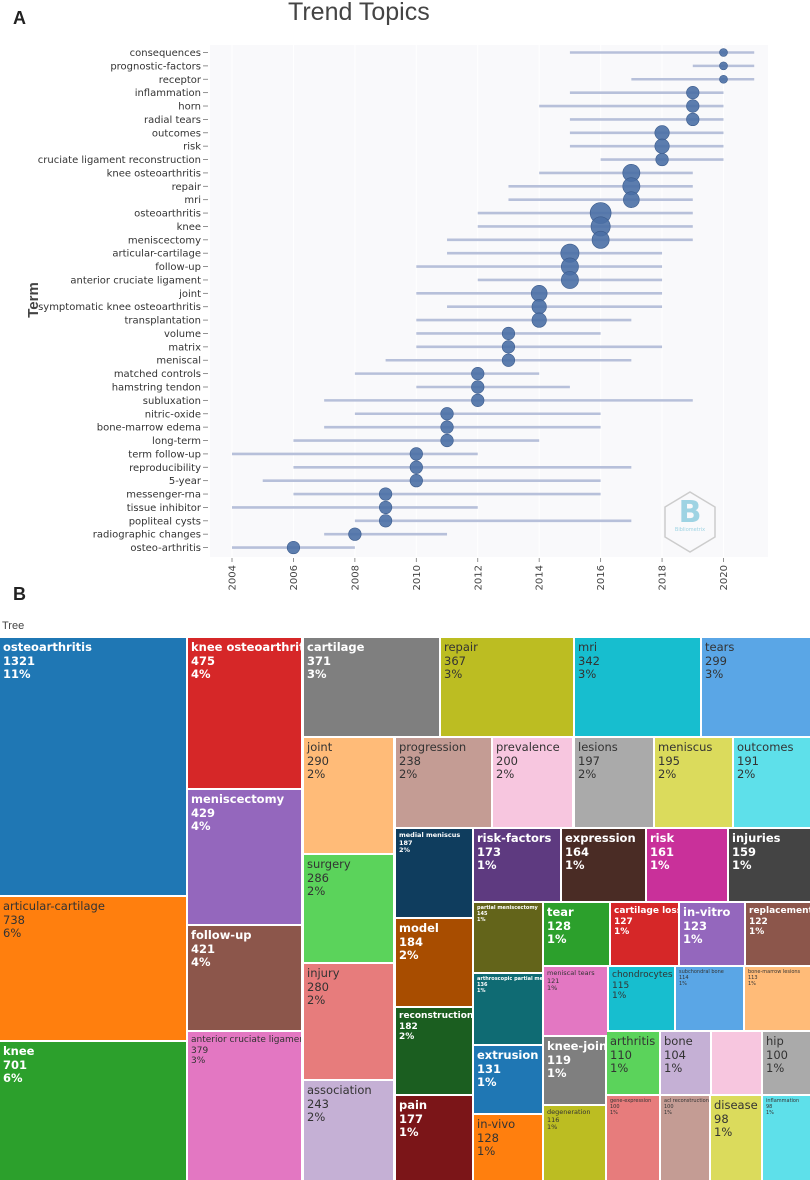  I want to click on term-label: risk, so click(192, 147).